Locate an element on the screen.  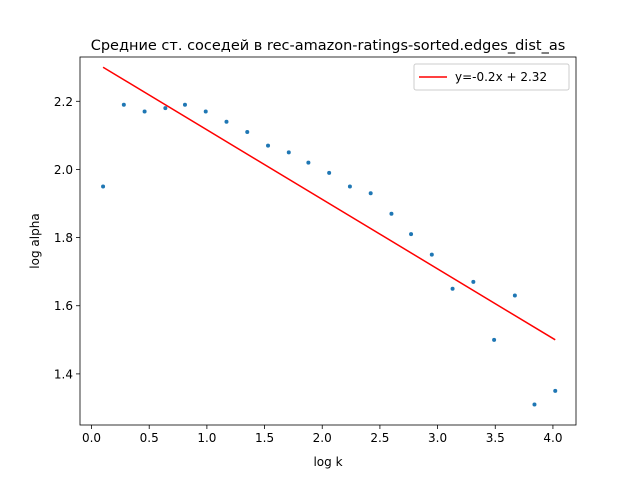
x-tick-label: 3.0 is located at coordinates (437, 438).